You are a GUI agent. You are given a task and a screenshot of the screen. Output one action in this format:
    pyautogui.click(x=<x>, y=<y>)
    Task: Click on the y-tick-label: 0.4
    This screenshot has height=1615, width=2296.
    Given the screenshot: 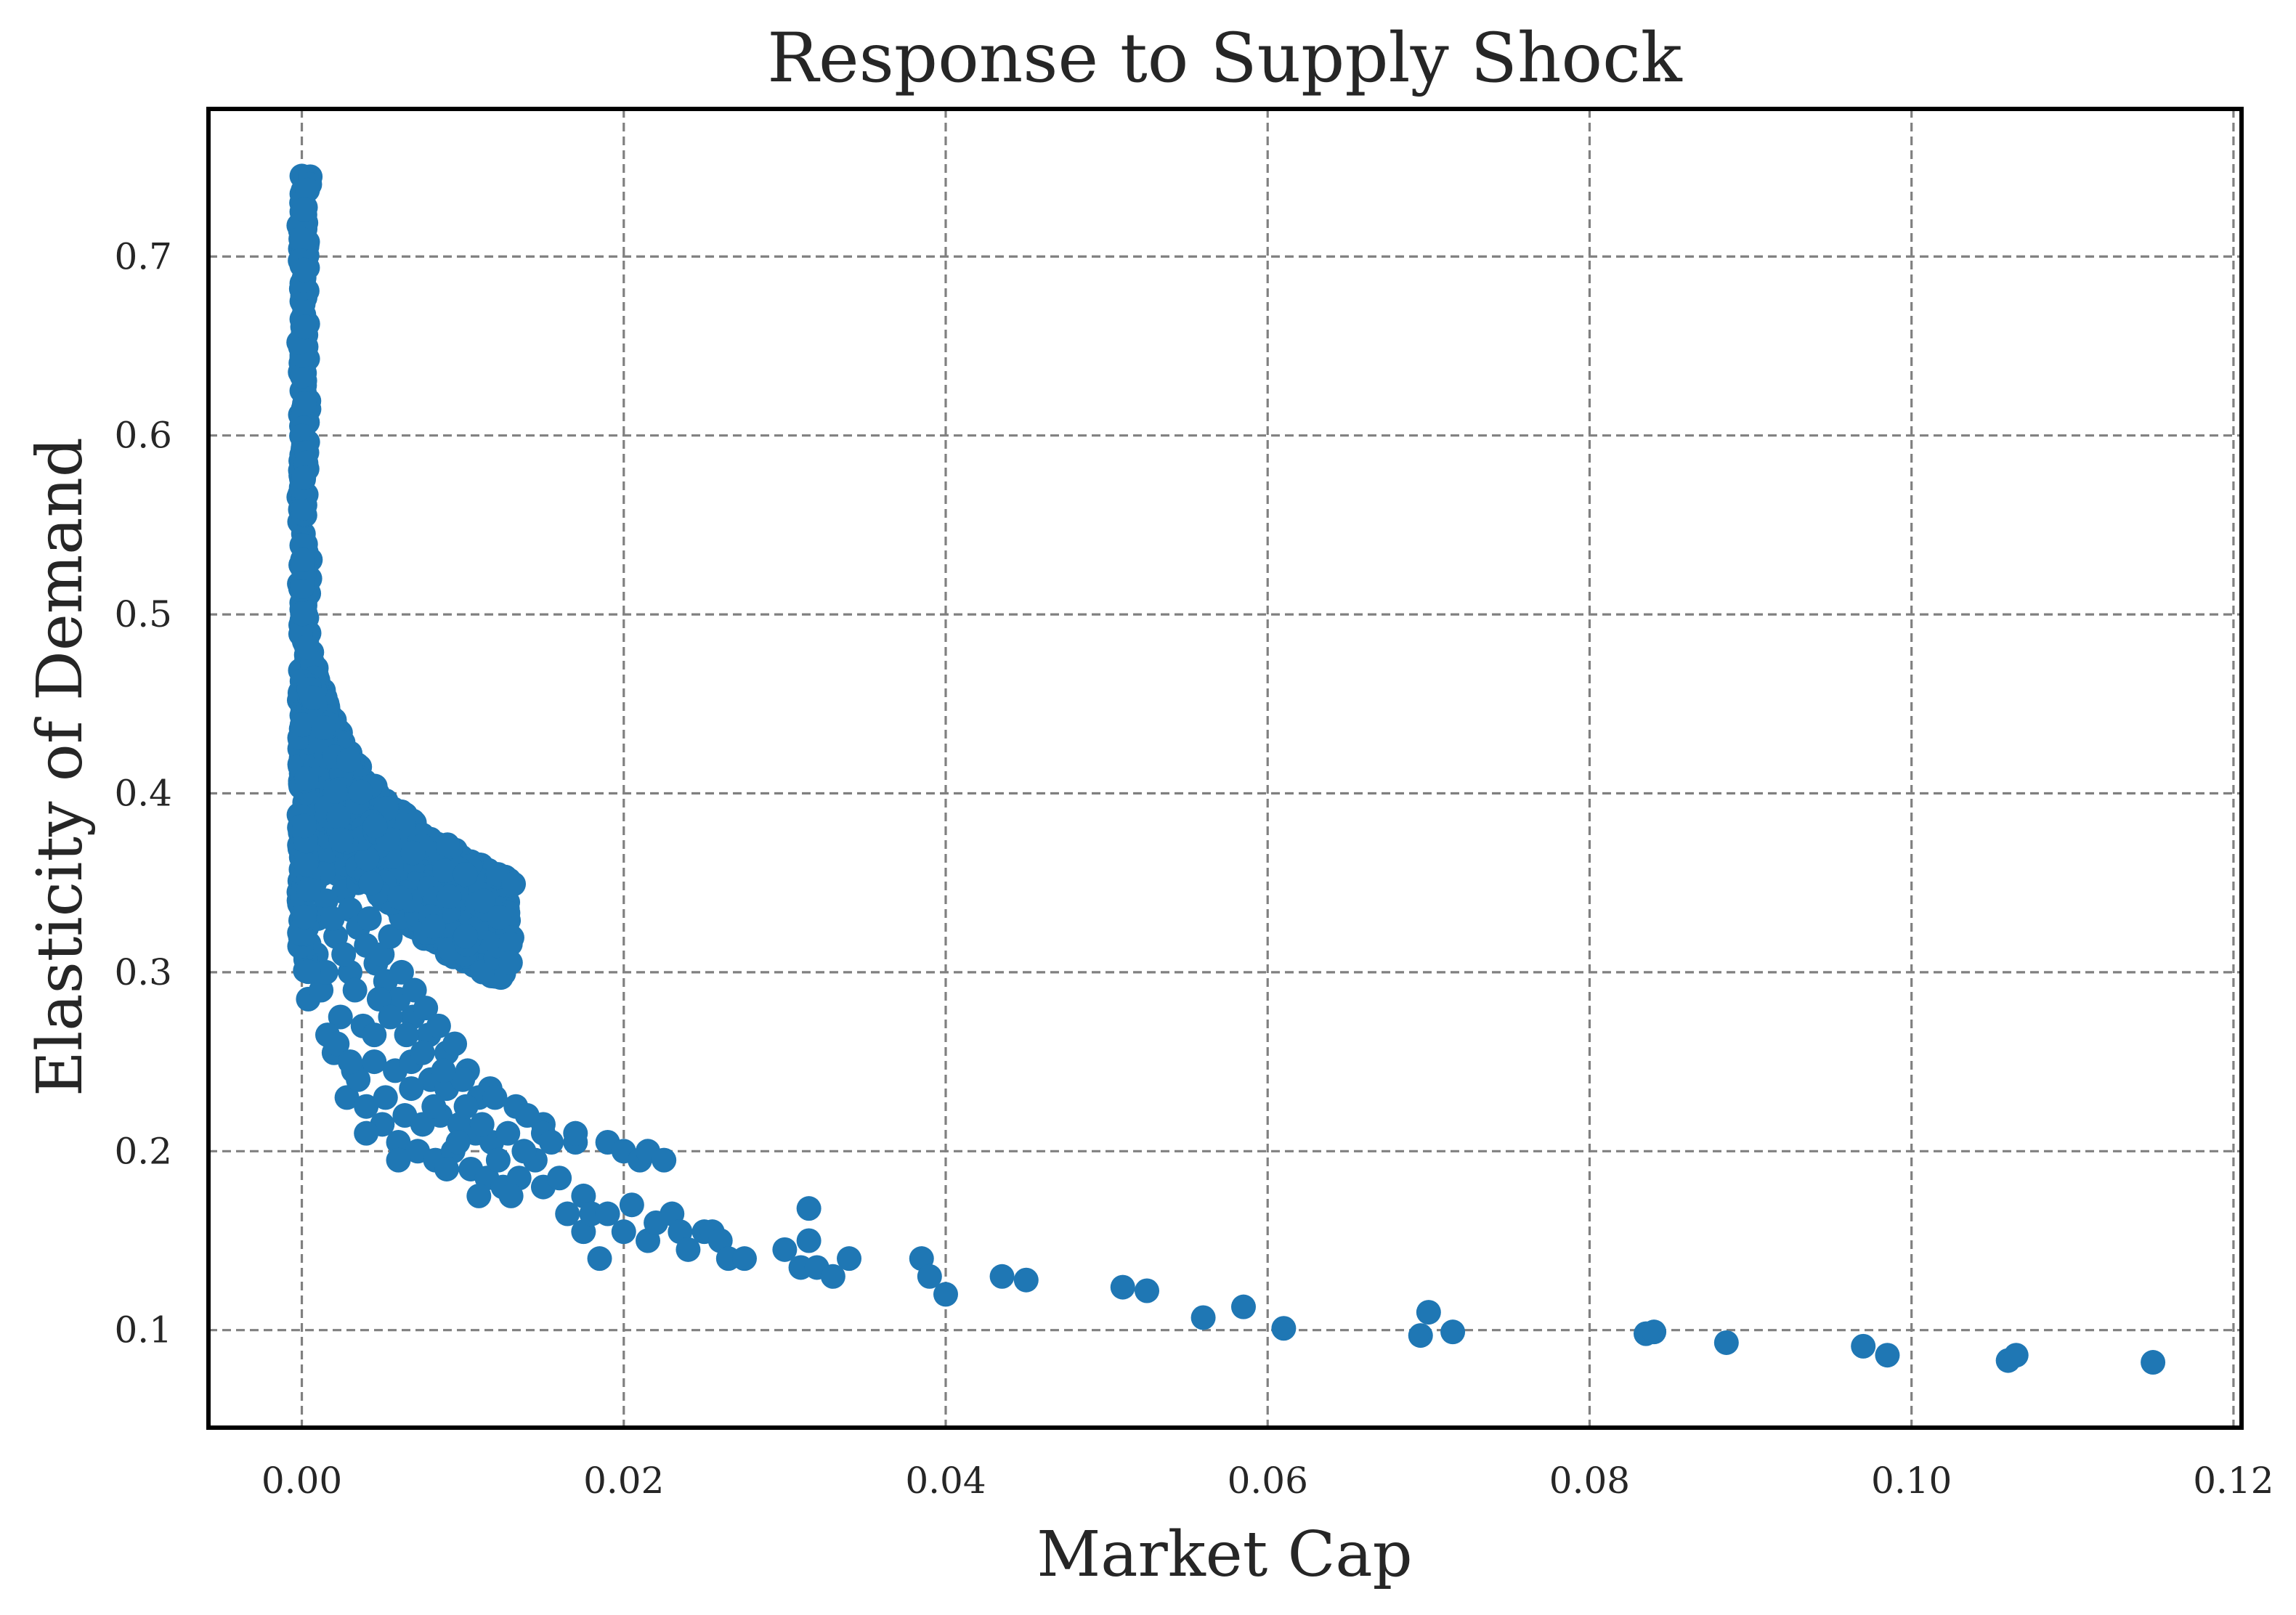 What is the action you would take?
    pyautogui.click(x=143, y=793)
    